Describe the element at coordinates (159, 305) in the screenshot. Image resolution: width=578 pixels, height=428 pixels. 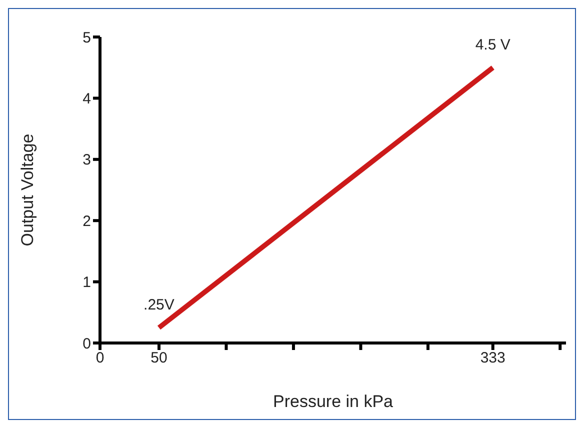
I see `annotation: .25V` at that location.